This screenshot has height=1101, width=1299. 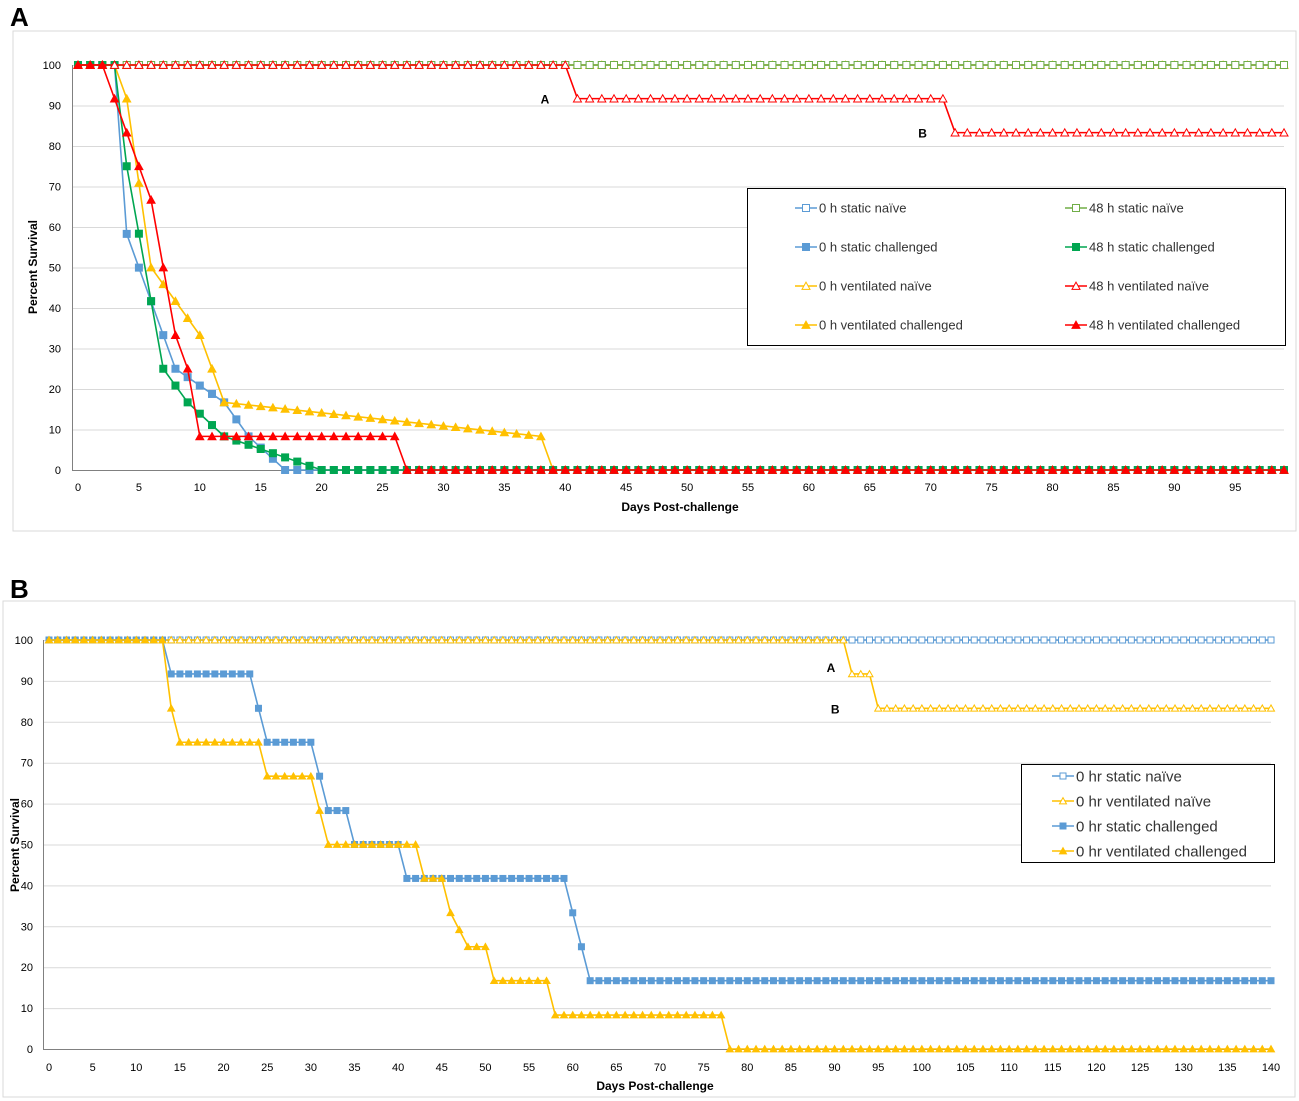 I want to click on chart-b-x-tick-label: 30, so click(x=311, y=1068).